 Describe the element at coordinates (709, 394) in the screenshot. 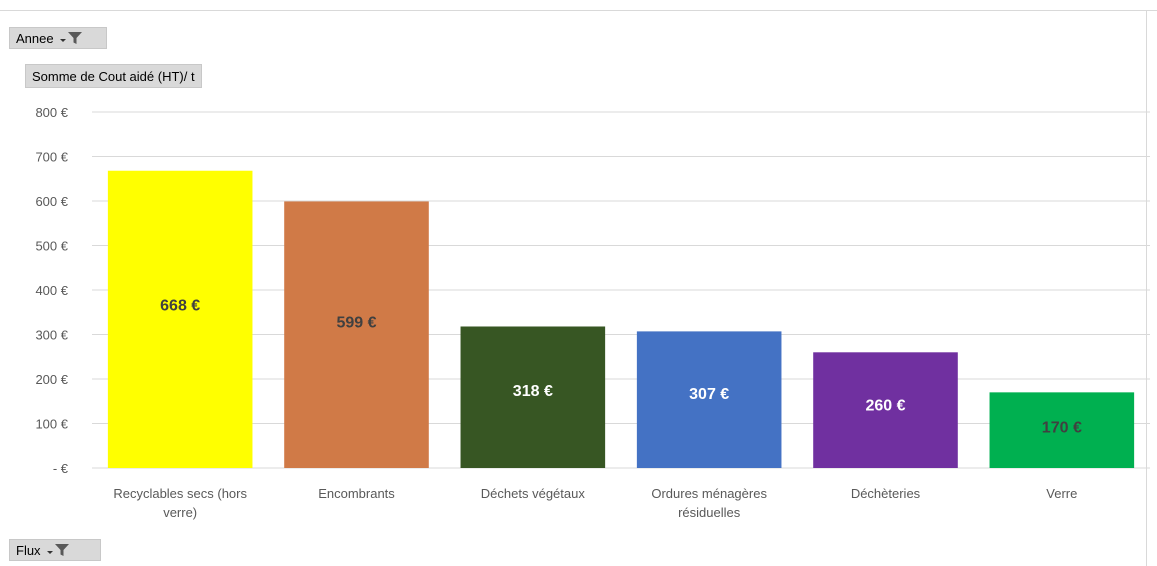

I see `data-label: 307 €` at that location.